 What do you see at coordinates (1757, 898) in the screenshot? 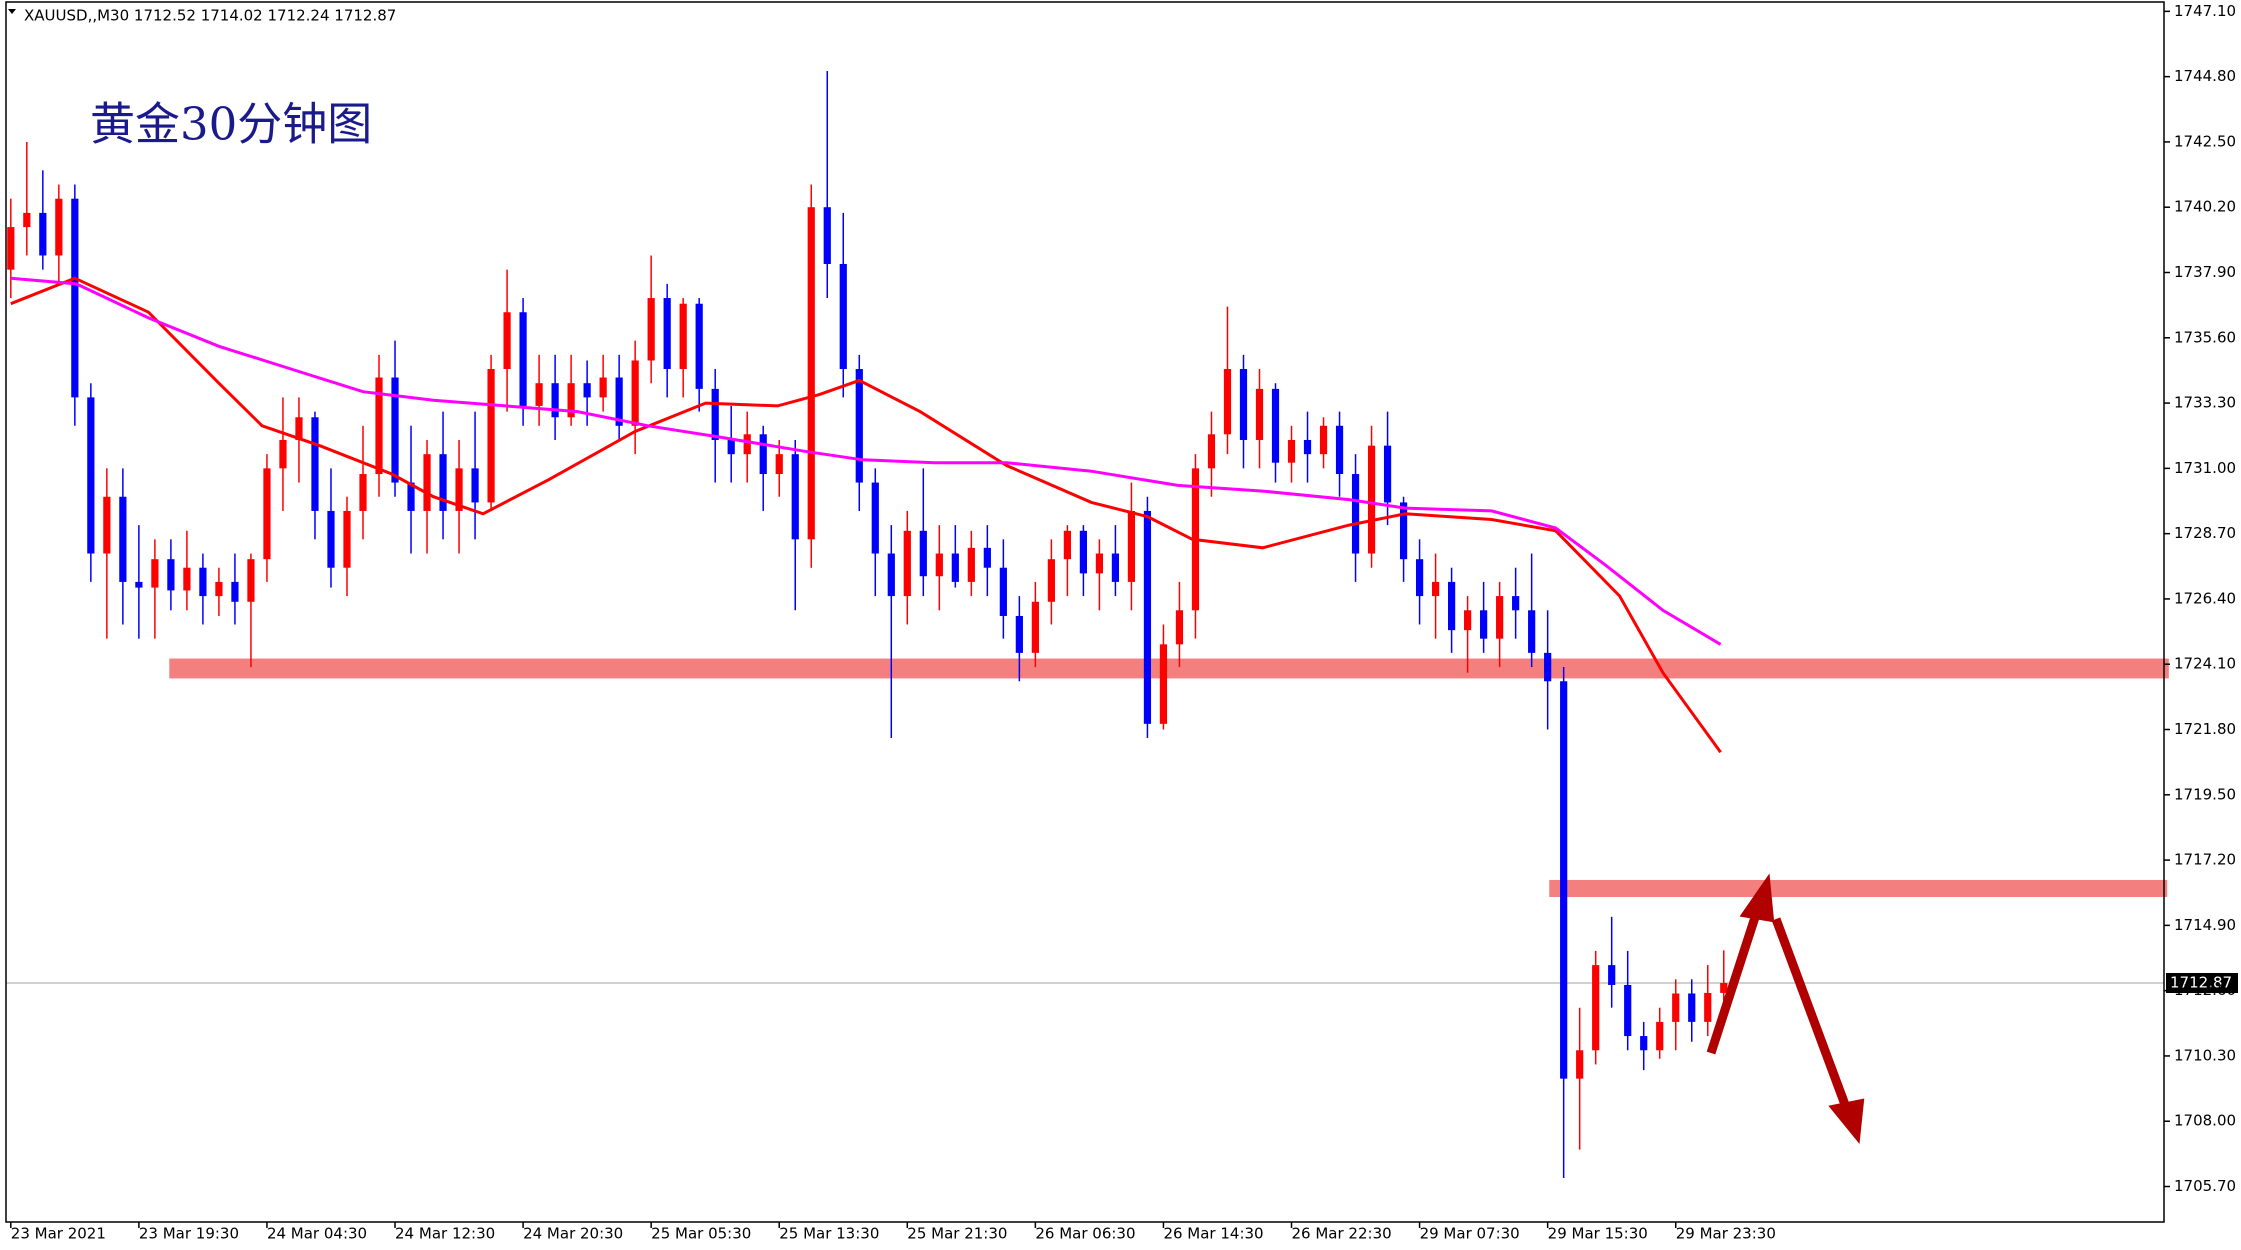
I see `arrow-up-head` at bounding box center [1757, 898].